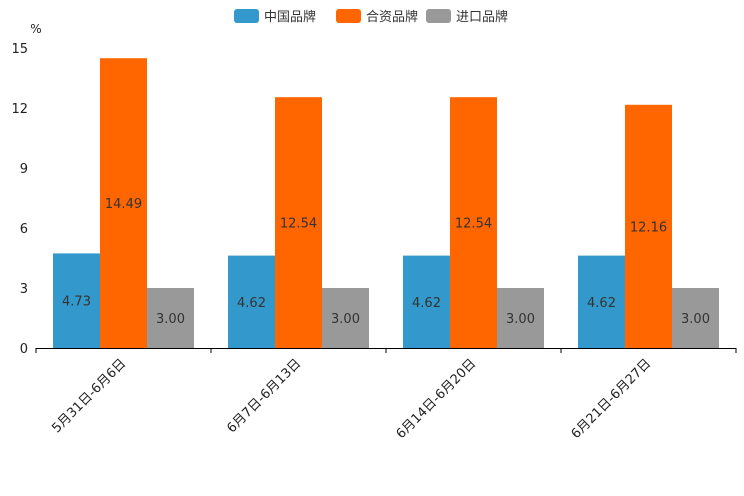 This screenshot has height=496, width=744. What do you see at coordinates (35, 29) in the screenshot?
I see `y-axis-unit: %` at bounding box center [35, 29].